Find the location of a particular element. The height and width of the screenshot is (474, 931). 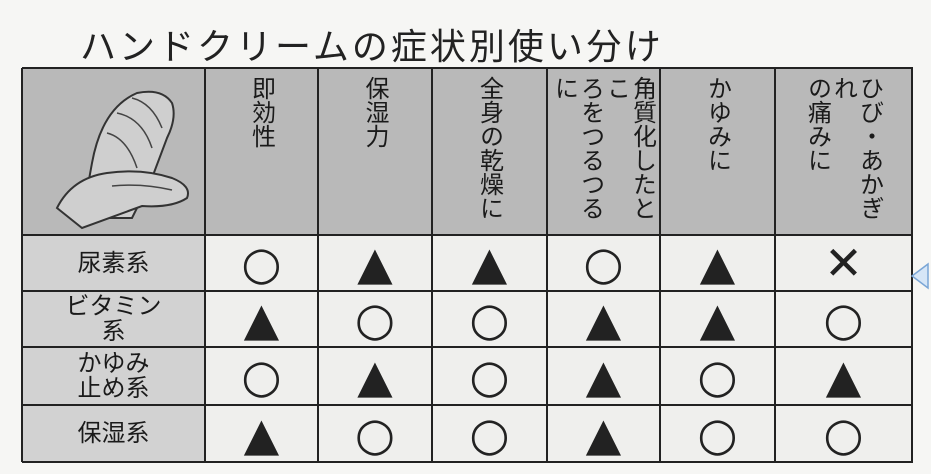

column-header: ひび・あかぎれ の痛みに is located at coordinates (843, 151).